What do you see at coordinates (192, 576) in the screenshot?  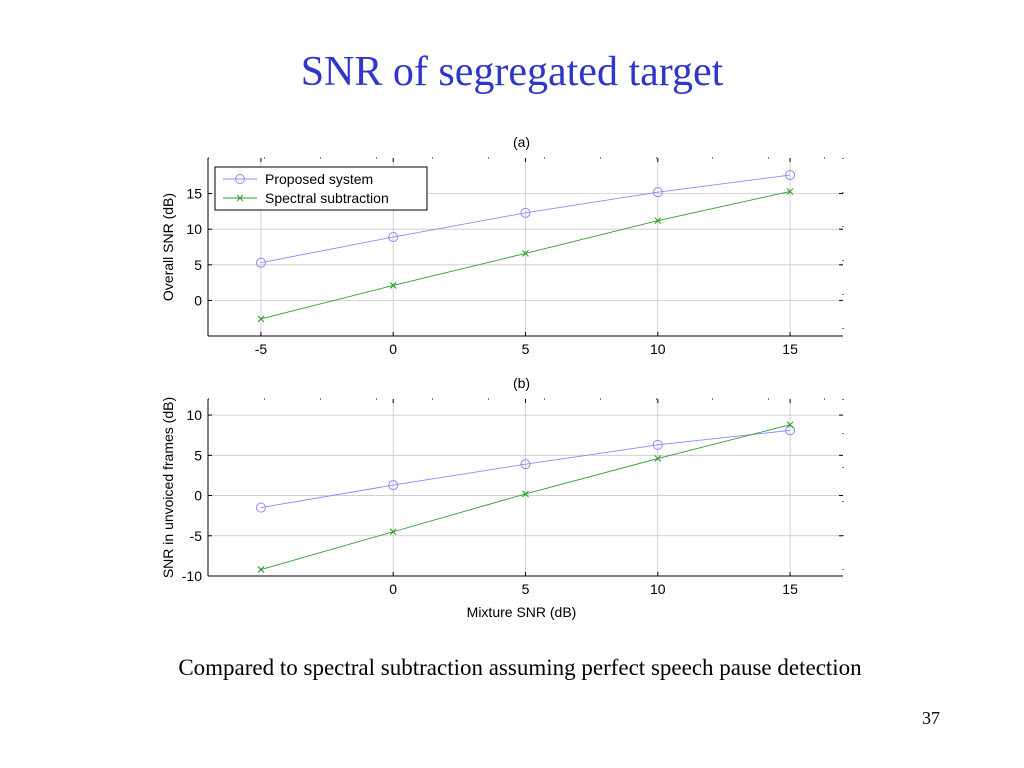 I see `y-tick-label: -10` at bounding box center [192, 576].